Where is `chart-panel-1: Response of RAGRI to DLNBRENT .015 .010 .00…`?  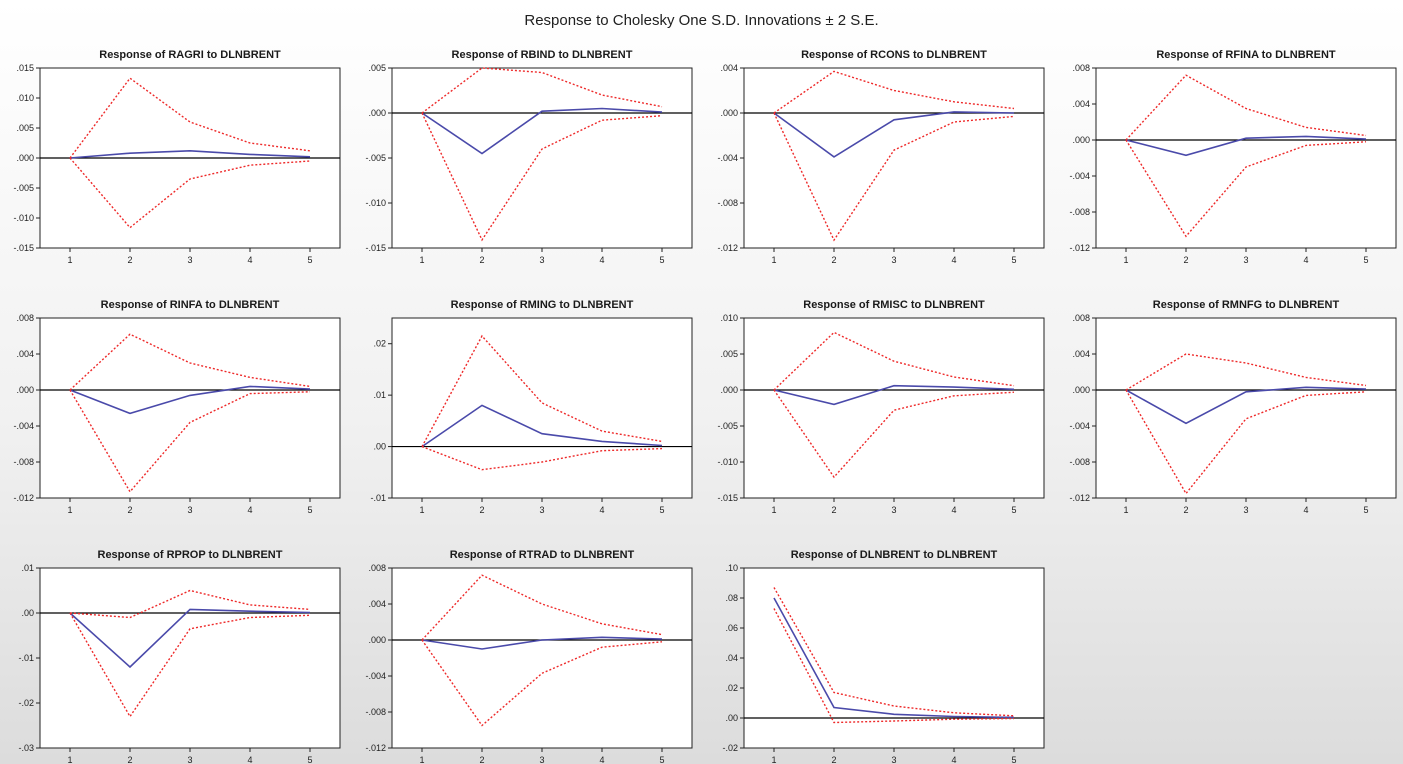
chart-panel-1: Response of RAGRI to DLNBRENT .015 .010 .00… is located at coordinates (177, 157).